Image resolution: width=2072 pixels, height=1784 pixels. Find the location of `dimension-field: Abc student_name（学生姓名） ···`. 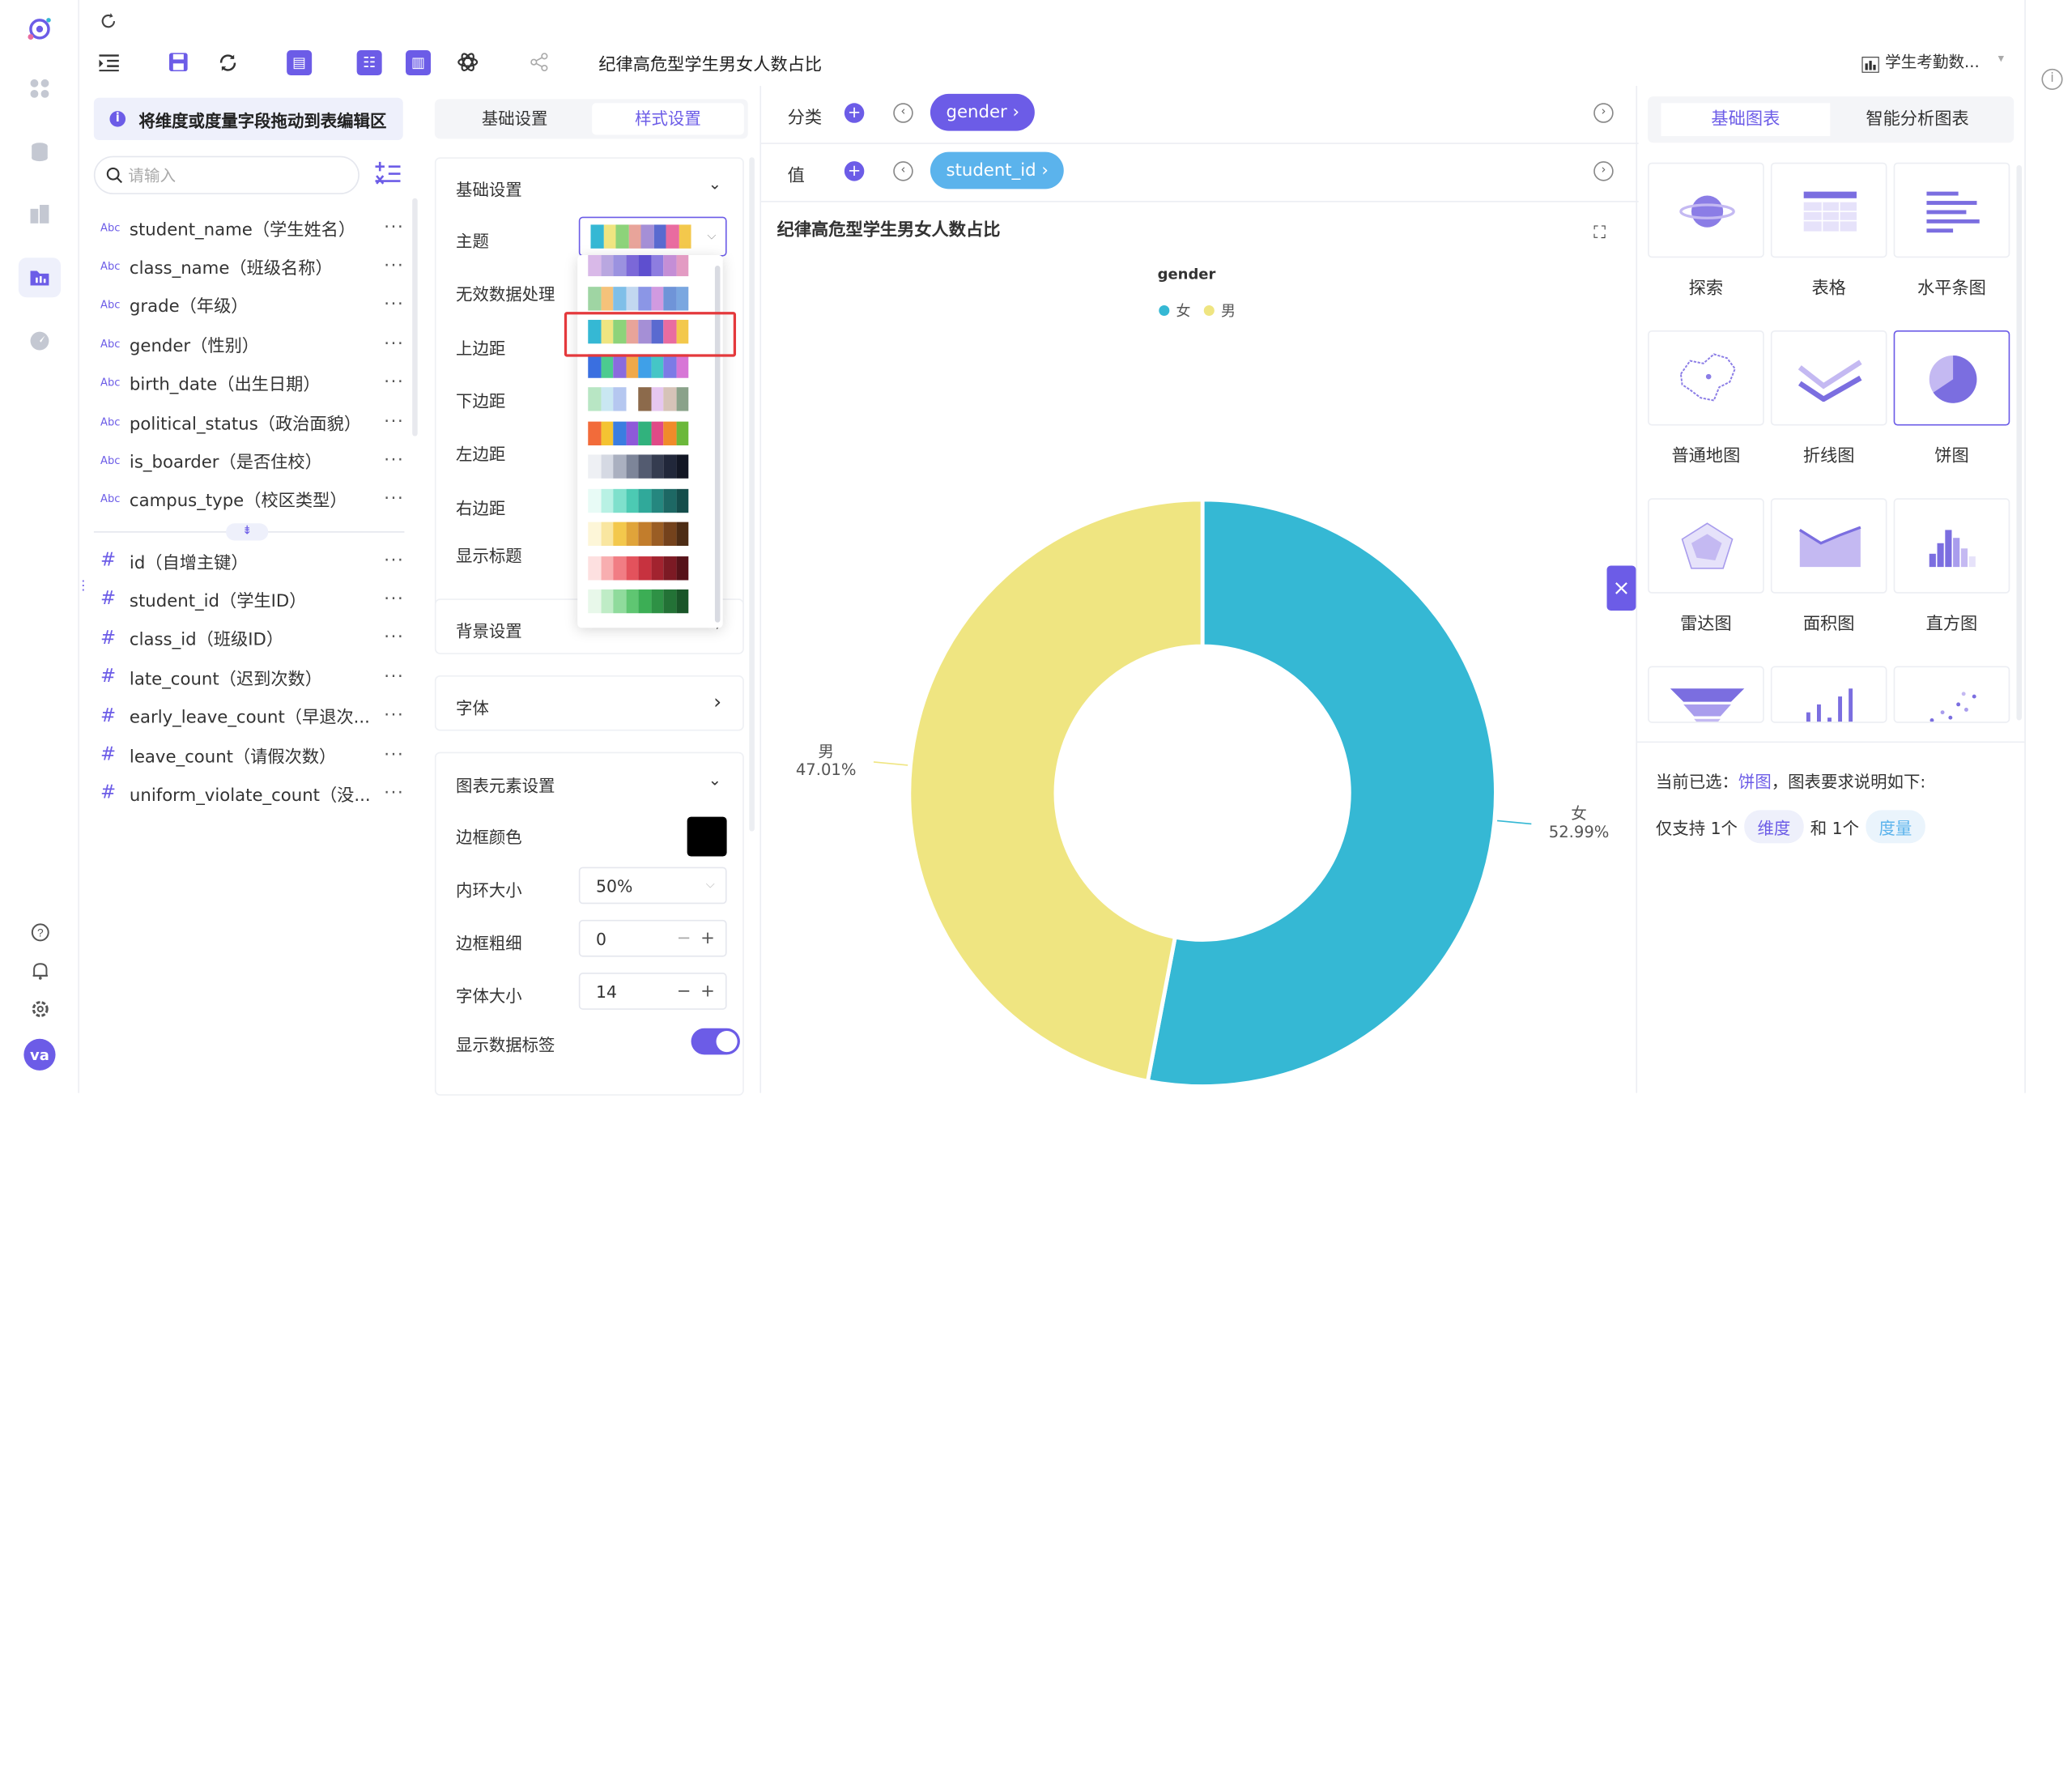

dimension-field: Abc student_name（学生姓名） ··· is located at coordinates (252, 227).